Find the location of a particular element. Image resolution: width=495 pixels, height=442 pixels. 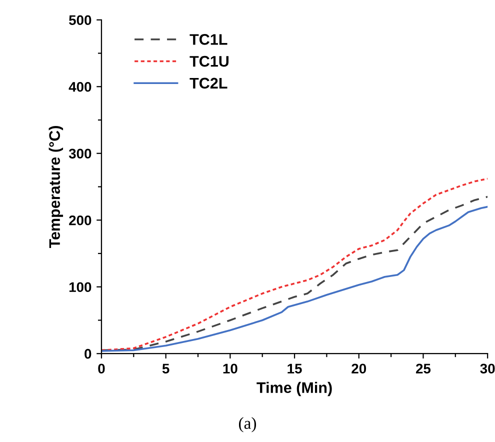

x-axis-title: Time (Min) is located at coordinates (294, 389).